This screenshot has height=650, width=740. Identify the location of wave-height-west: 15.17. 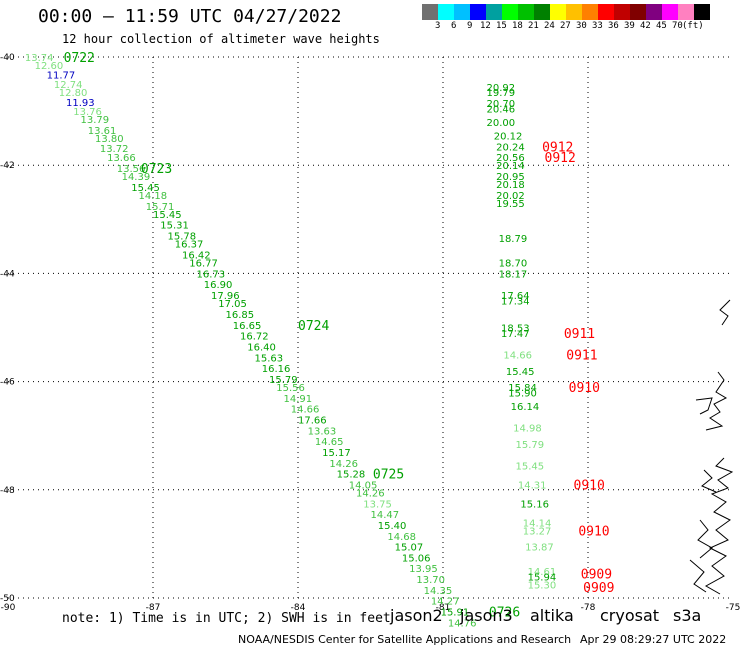
(336, 453).